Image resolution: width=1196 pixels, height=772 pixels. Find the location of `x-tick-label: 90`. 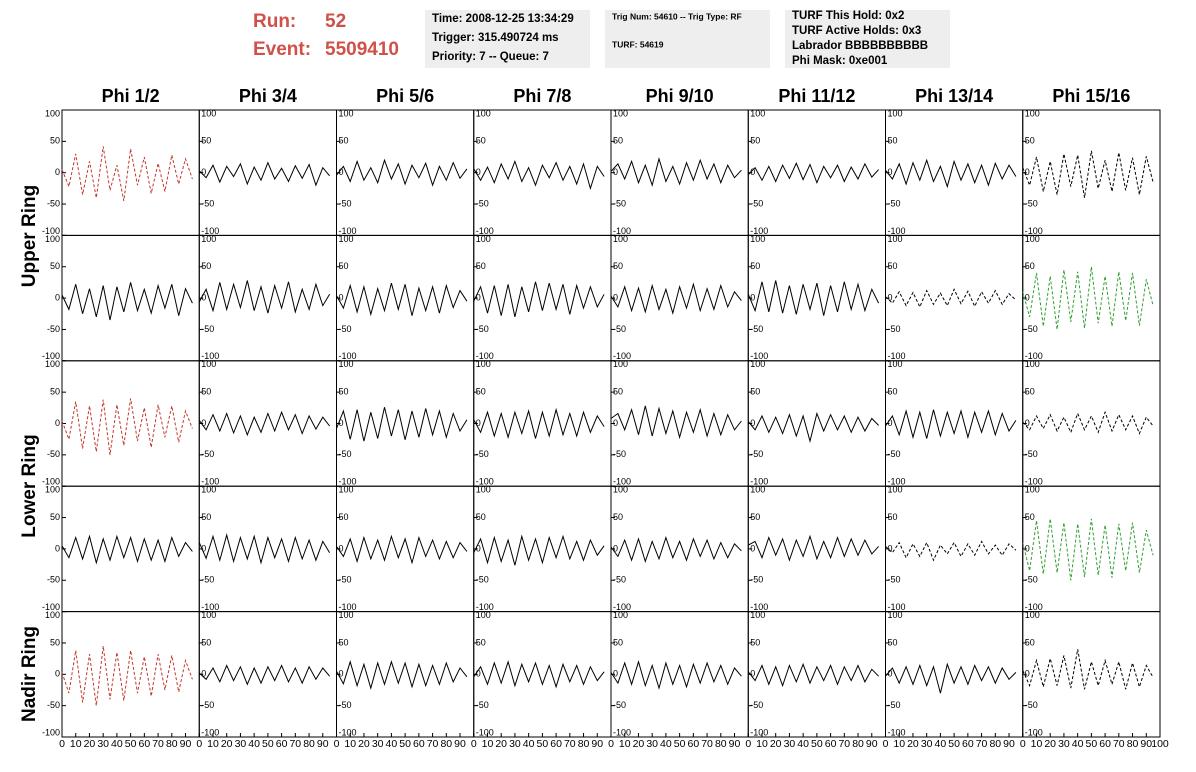

x-tick-label: 90 is located at coordinates (323, 744).